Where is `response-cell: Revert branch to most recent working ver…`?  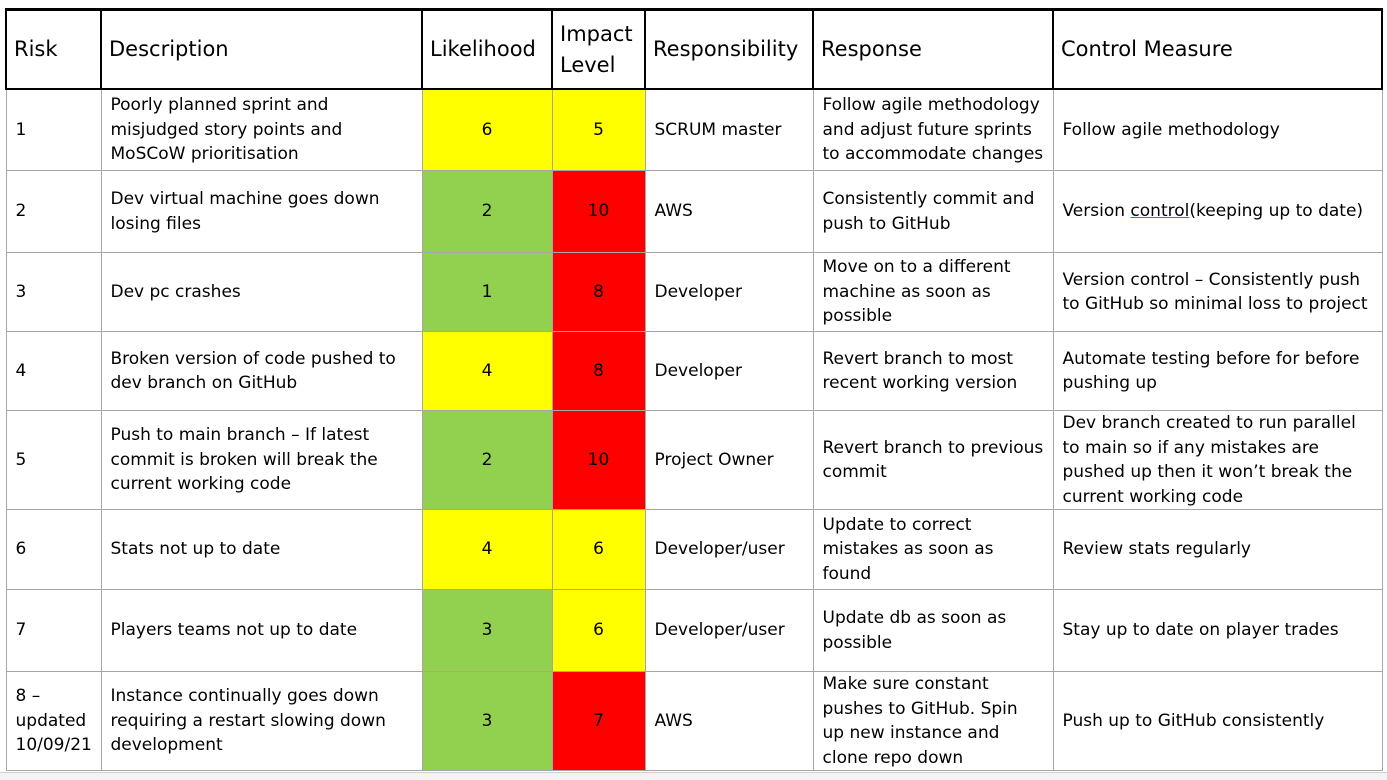 response-cell: Revert branch to most recent working ver… is located at coordinates (933, 371).